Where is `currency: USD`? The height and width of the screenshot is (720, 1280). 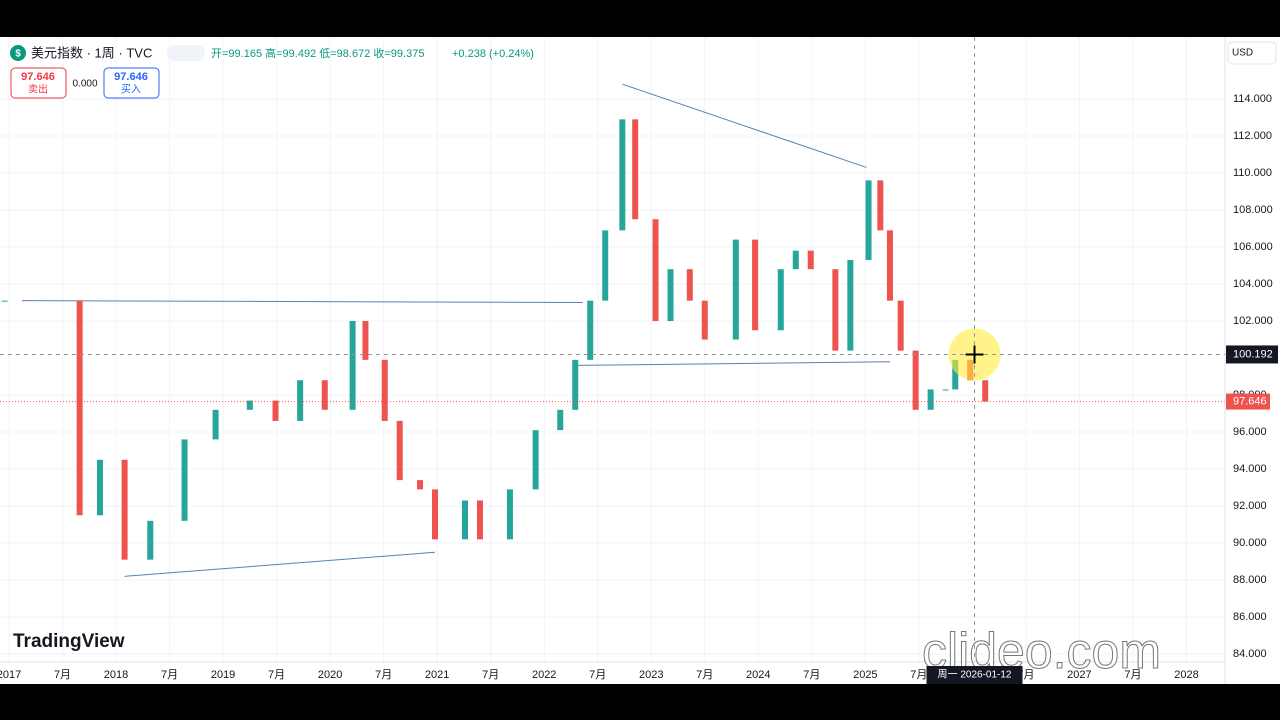
currency: USD is located at coordinates (1242, 53).